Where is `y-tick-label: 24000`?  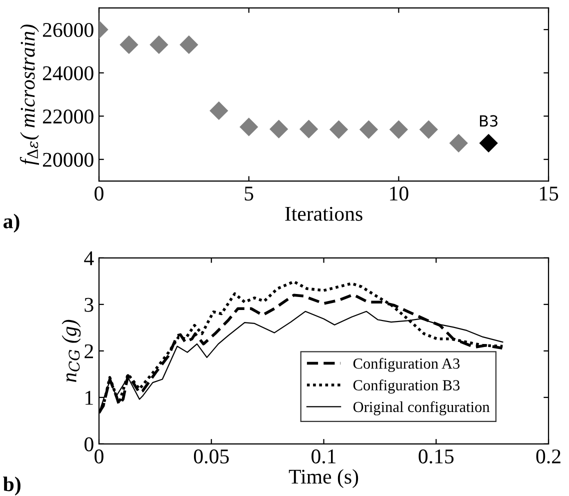
y-tick-label: 24000 is located at coordinates (68, 73).